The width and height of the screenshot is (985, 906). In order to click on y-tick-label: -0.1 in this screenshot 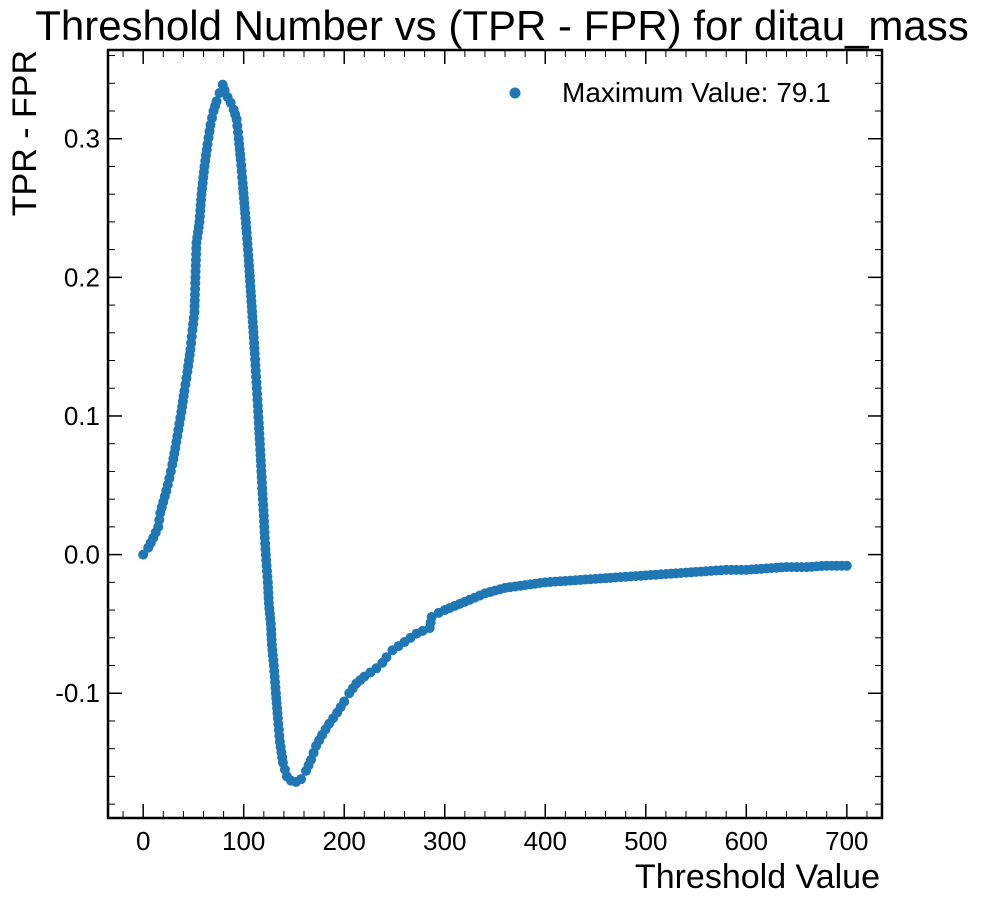, I will do `click(77, 693)`.